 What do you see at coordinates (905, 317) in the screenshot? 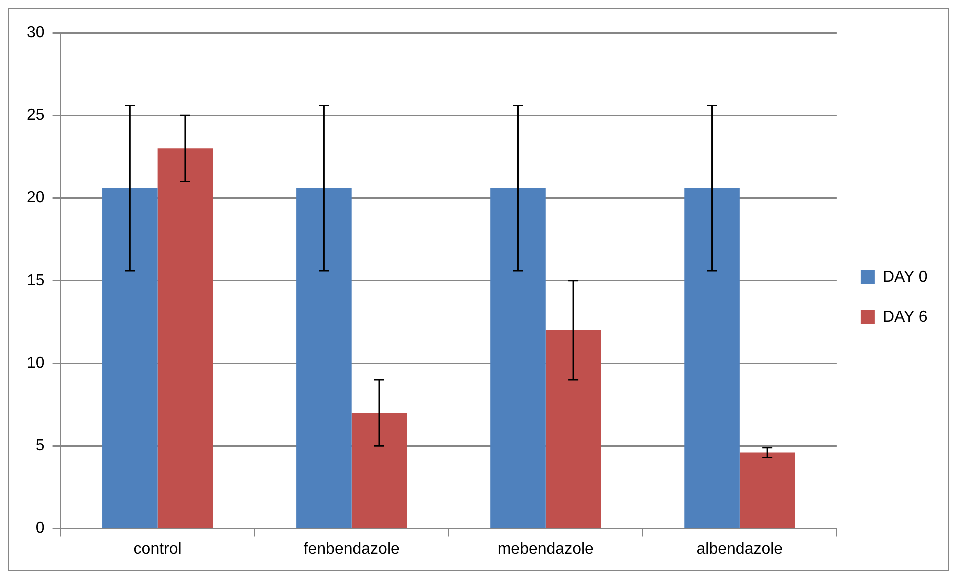
I see `legend-label: DAY 6` at bounding box center [905, 317].